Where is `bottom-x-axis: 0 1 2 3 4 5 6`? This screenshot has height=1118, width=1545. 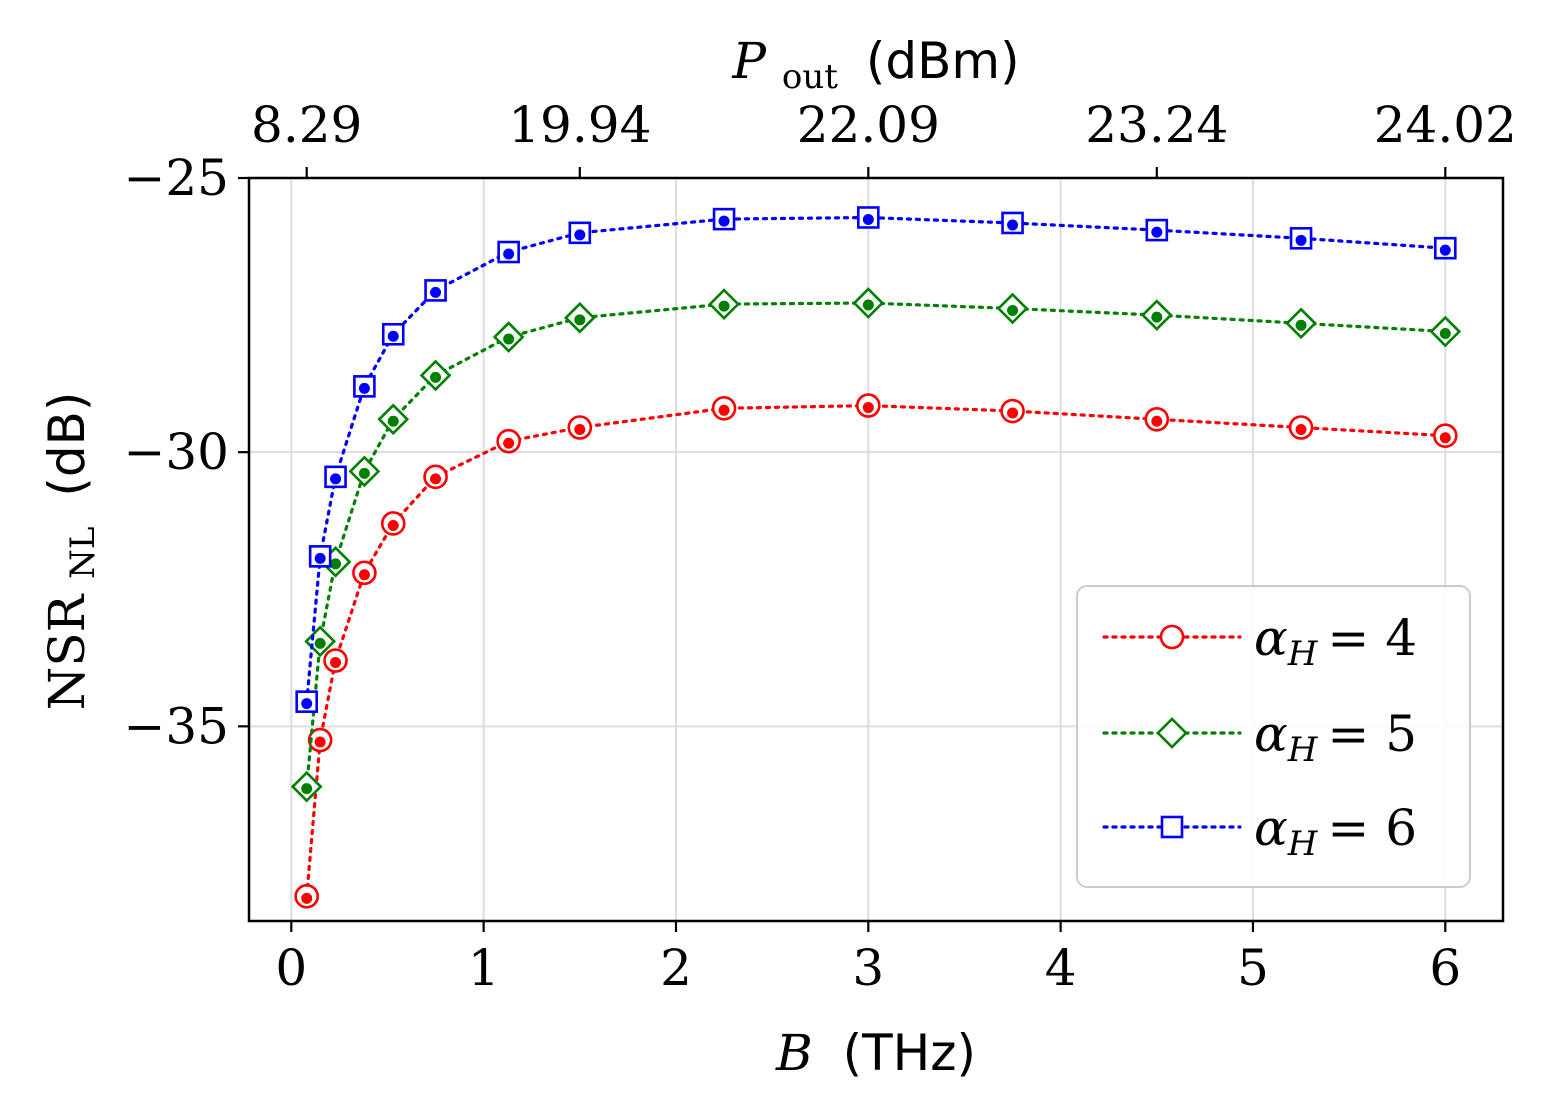
bottom-x-axis: 0 1 2 3 4 5 6 is located at coordinates (868, 959).